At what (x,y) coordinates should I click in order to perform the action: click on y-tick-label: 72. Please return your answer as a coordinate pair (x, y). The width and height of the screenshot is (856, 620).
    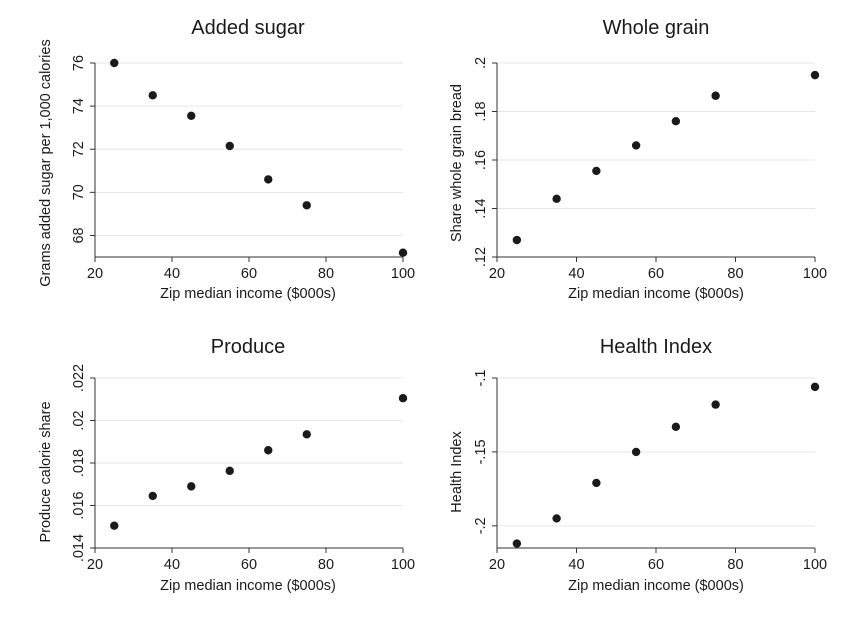
    Looking at the image, I should click on (79, 149).